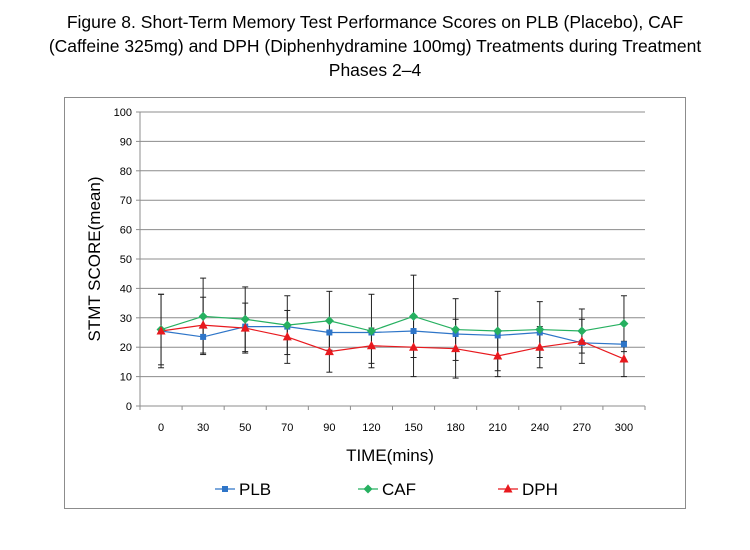 Image resolution: width=750 pixels, height=550 pixels. Describe the element at coordinates (123, 113) in the screenshot. I see `y-tick-label: 100` at that location.